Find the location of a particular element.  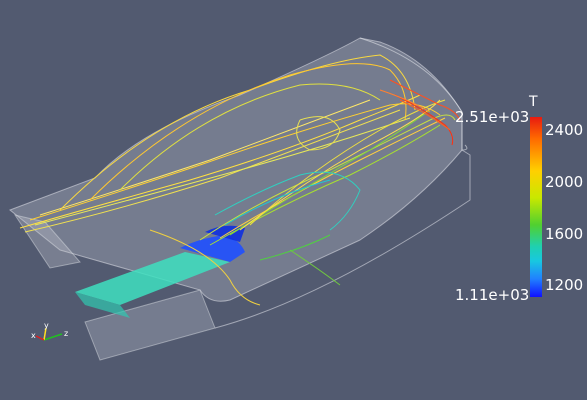

colorbar-title: T is located at coordinates (533, 102).